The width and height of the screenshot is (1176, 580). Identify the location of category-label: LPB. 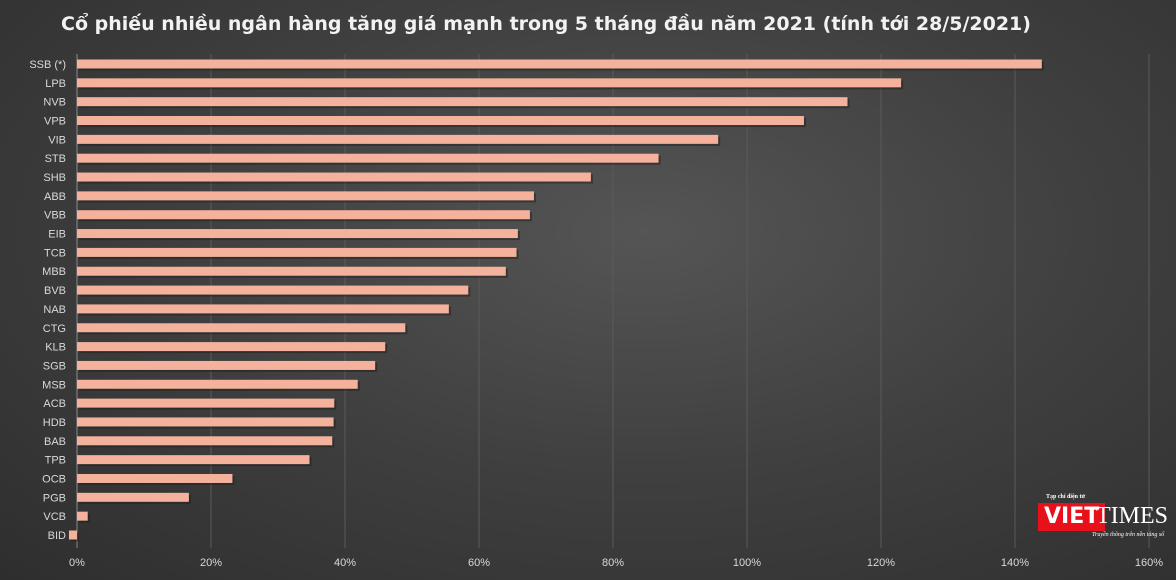
(55, 84).